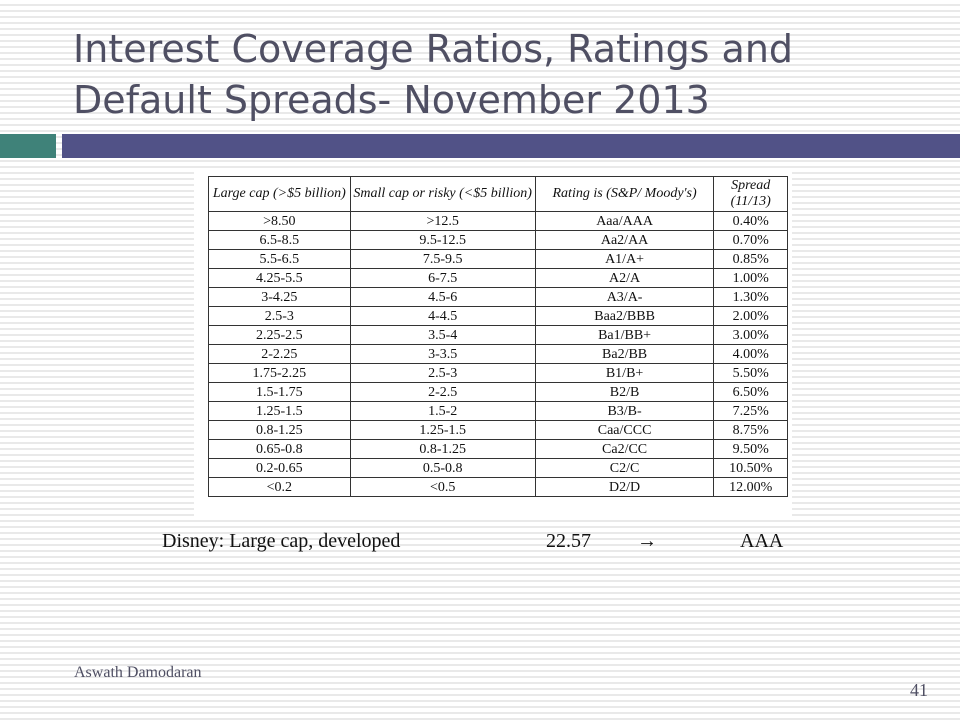 Image resolution: width=960 pixels, height=720 pixels. I want to click on slide-title-line-1: Interest Coverage Ratios, Ratings and, so click(433, 49).